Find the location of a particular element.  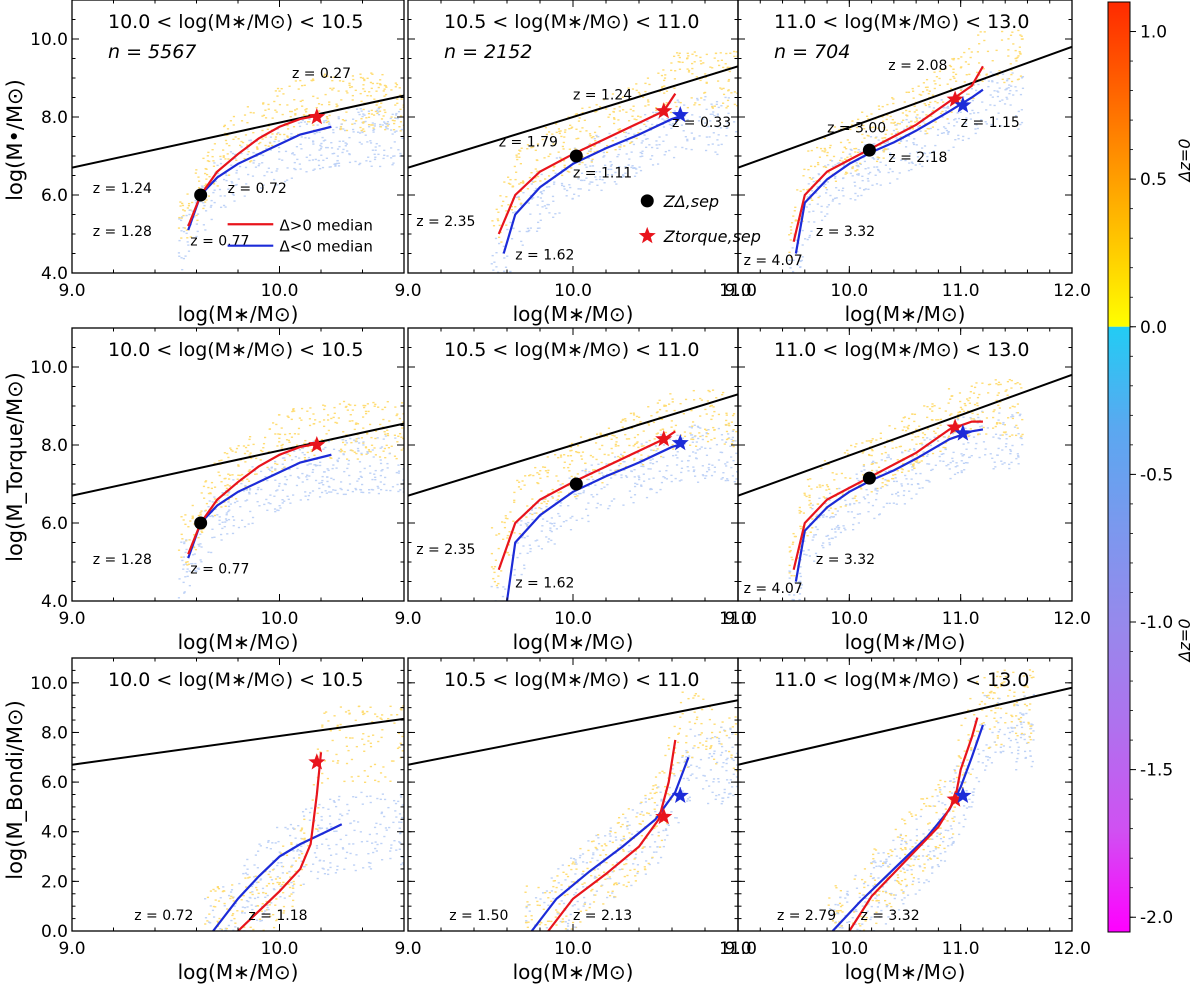

colorbar-tick-label: -0.5 is located at coordinates (1156, 475).